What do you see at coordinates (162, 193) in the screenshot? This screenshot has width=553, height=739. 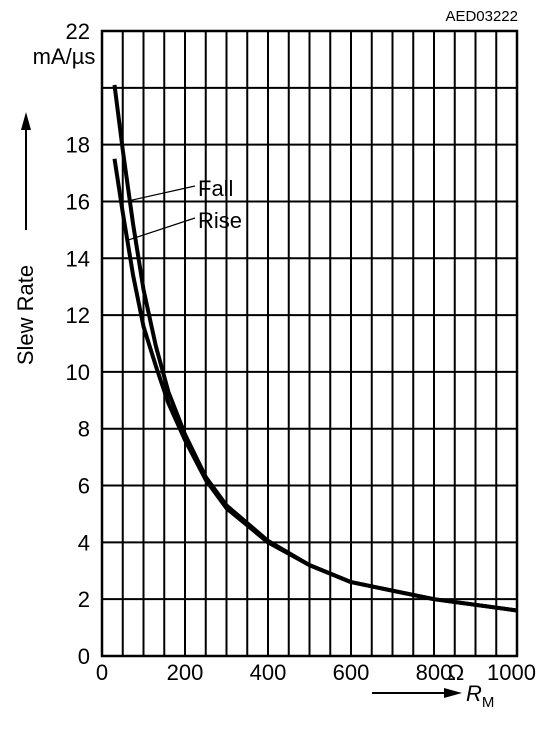 I see `leader-line-fall` at bounding box center [162, 193].